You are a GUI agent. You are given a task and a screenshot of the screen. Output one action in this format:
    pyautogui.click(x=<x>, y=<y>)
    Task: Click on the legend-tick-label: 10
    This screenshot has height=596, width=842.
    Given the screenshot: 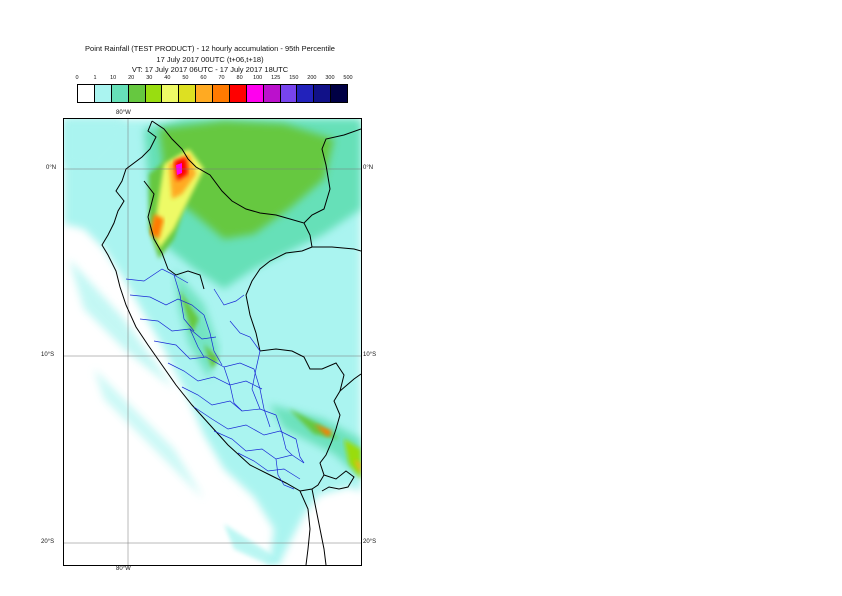 What is the action you would take?
    pyautogui.click(x=113, y=78)
    